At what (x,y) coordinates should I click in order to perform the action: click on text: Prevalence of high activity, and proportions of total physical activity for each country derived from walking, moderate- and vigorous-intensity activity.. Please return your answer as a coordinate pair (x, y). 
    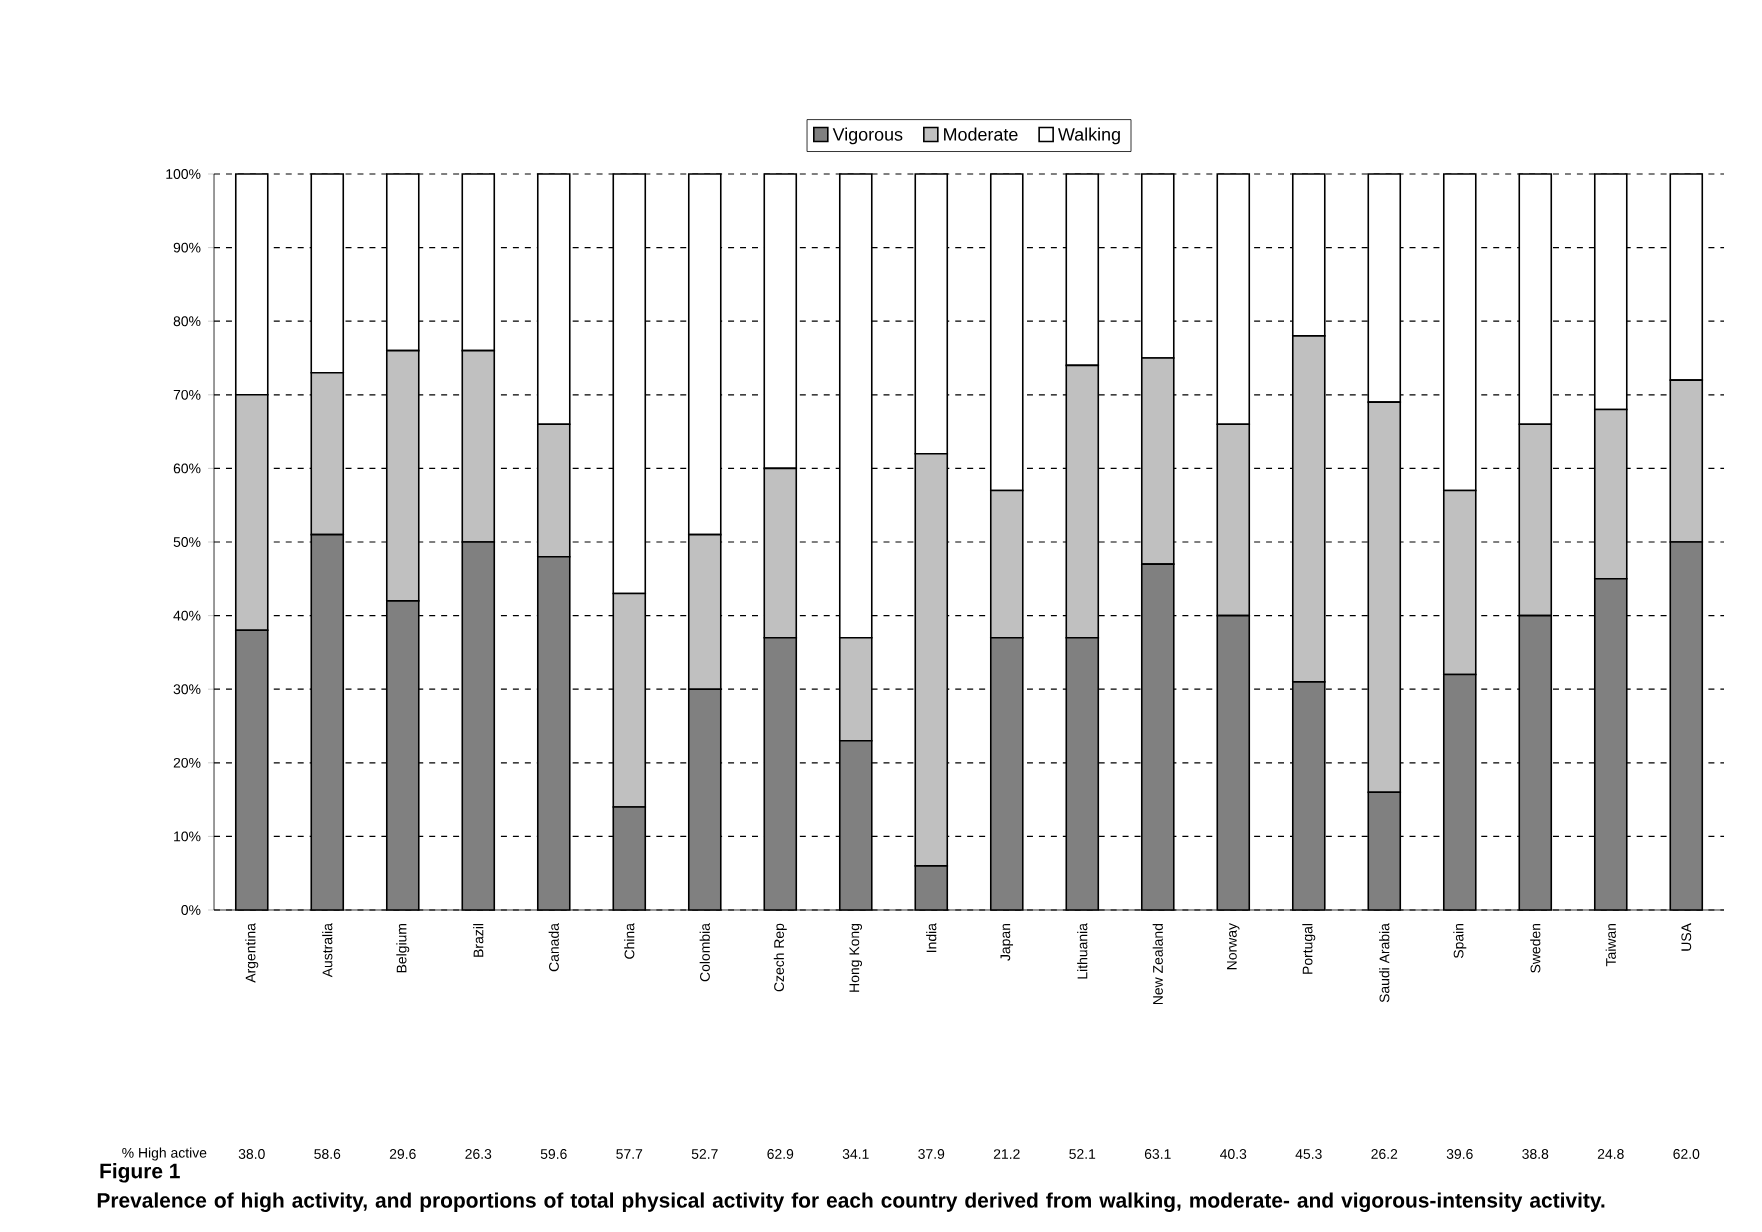
    Looking at the image, I should click on (851, 1202).